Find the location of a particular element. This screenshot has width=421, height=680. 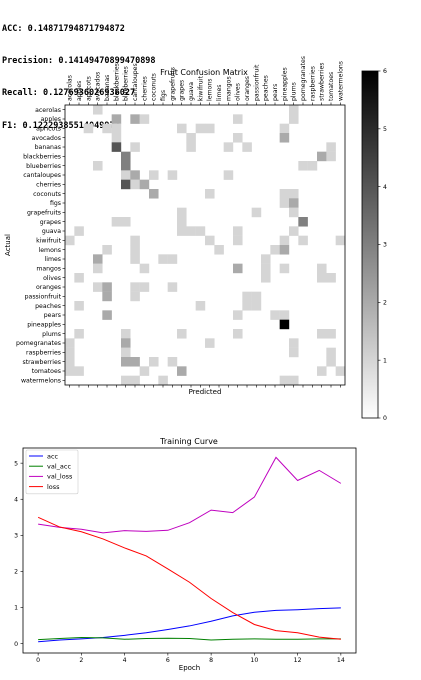

cm-x-tick-label-blueberries: blueberries is located at coordinates (126, 83).